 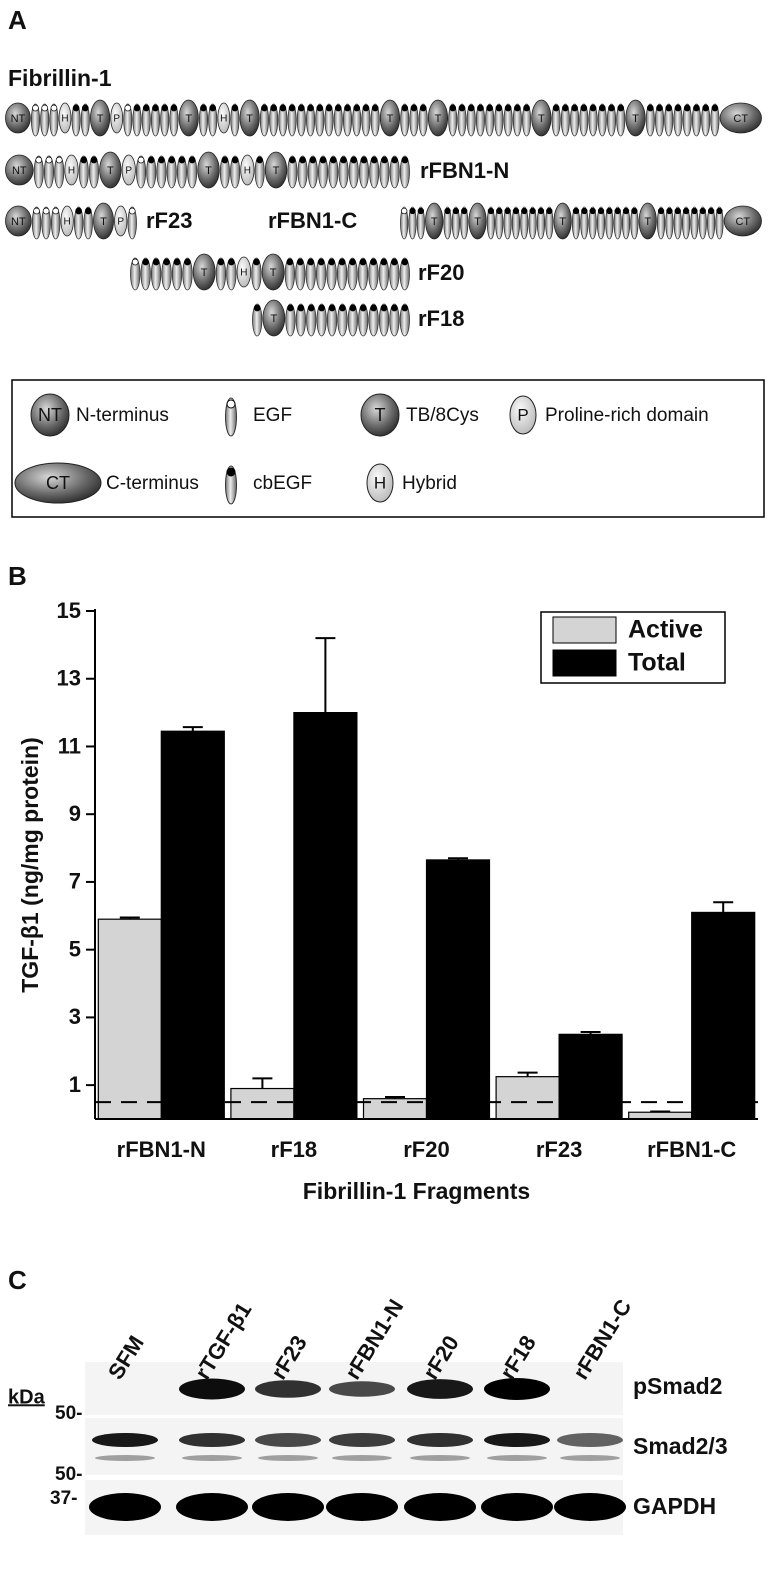 What do you see at coordinates (17, 576) in the screenshot?
I see `panel-label: B` at bounding box center [17, 576].